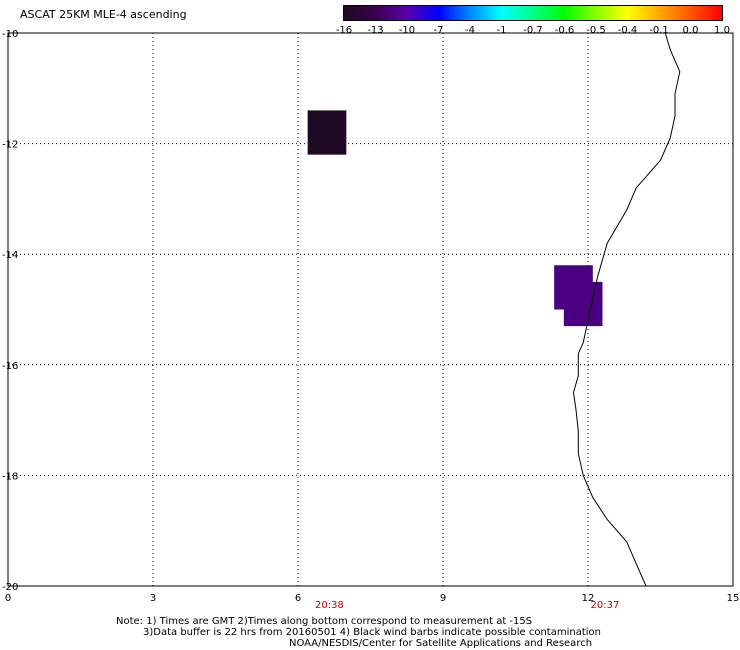  I want to click on y-tick-label: -10, so click(10, 34).